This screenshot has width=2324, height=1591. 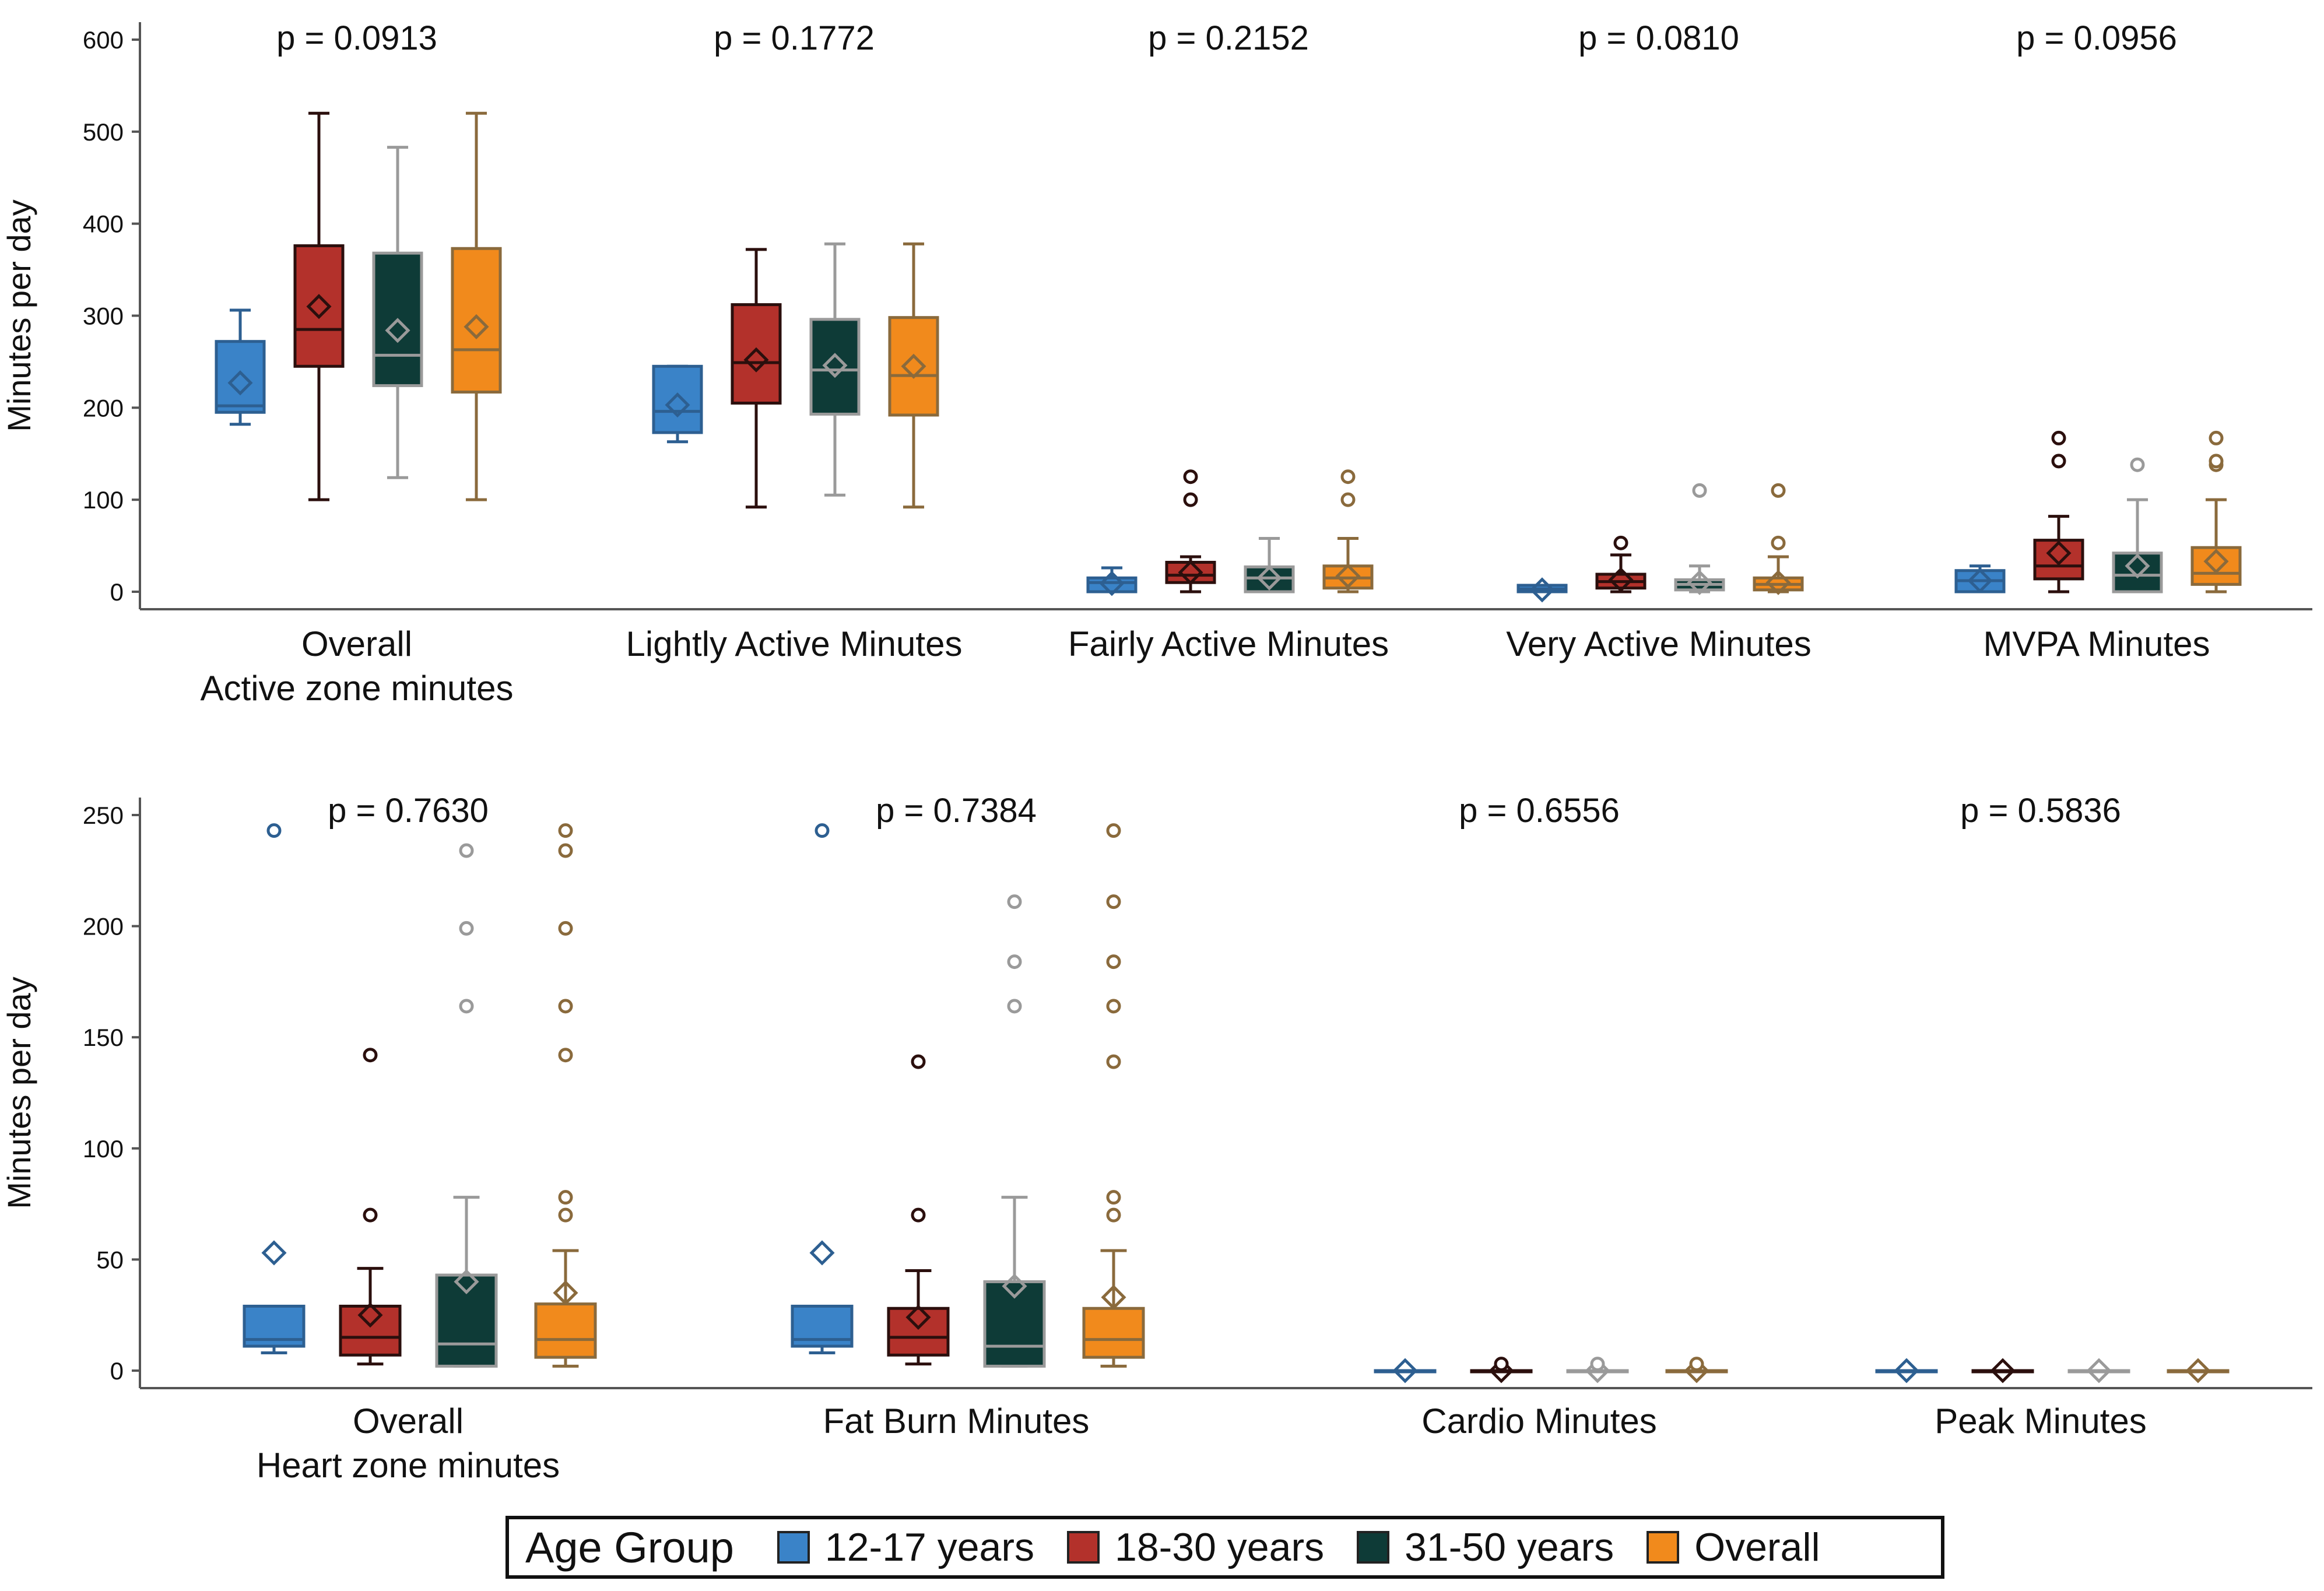 What do you see at coordinates (929, 1547) in the screenshot?
I see `legend-label: 12-17 years` at bounding box center [929, 1547].